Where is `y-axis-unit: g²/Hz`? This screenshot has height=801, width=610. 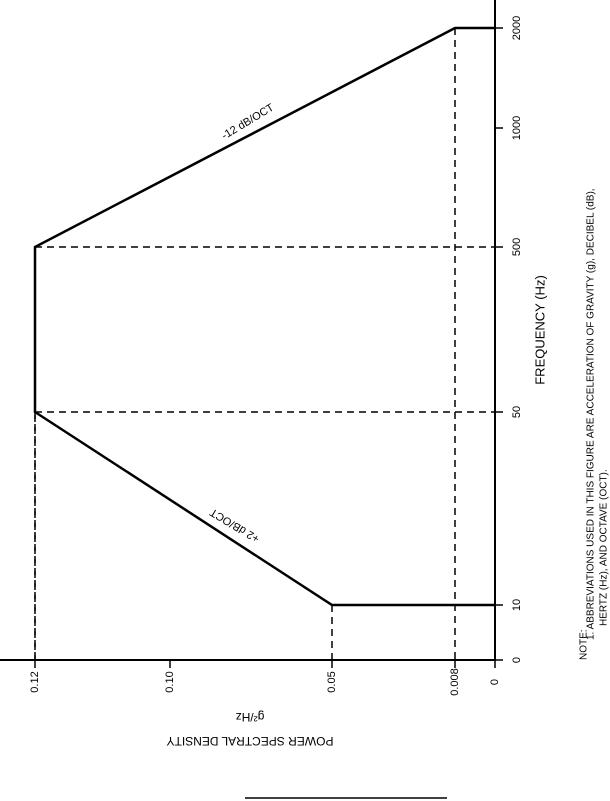 y-axis-unit: g²/Hz is located at coordinates (250, 717).